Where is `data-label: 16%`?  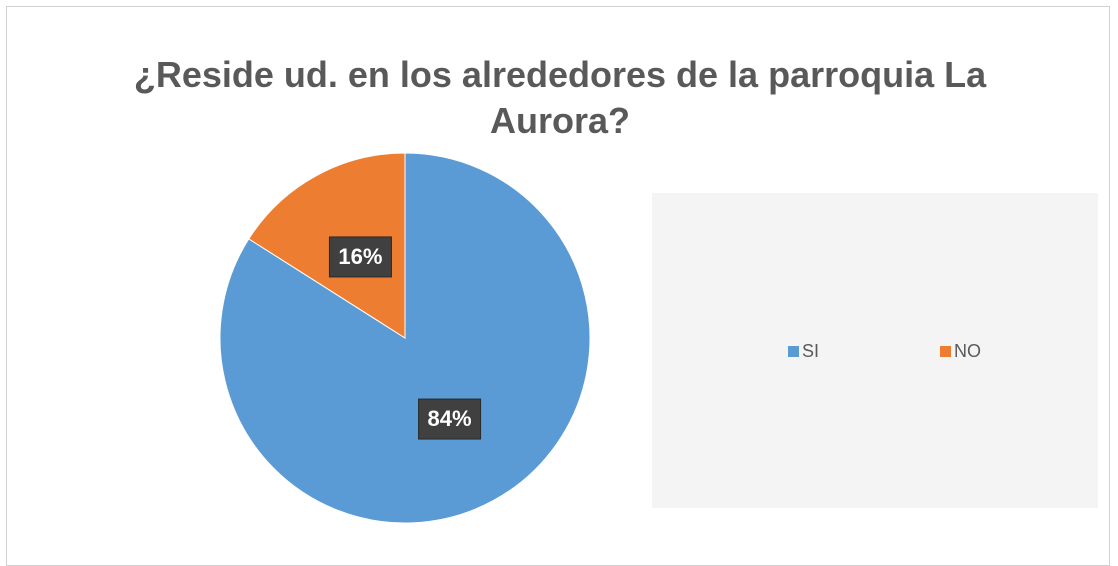
data-label: 16% is located at coordinates (360, 256).